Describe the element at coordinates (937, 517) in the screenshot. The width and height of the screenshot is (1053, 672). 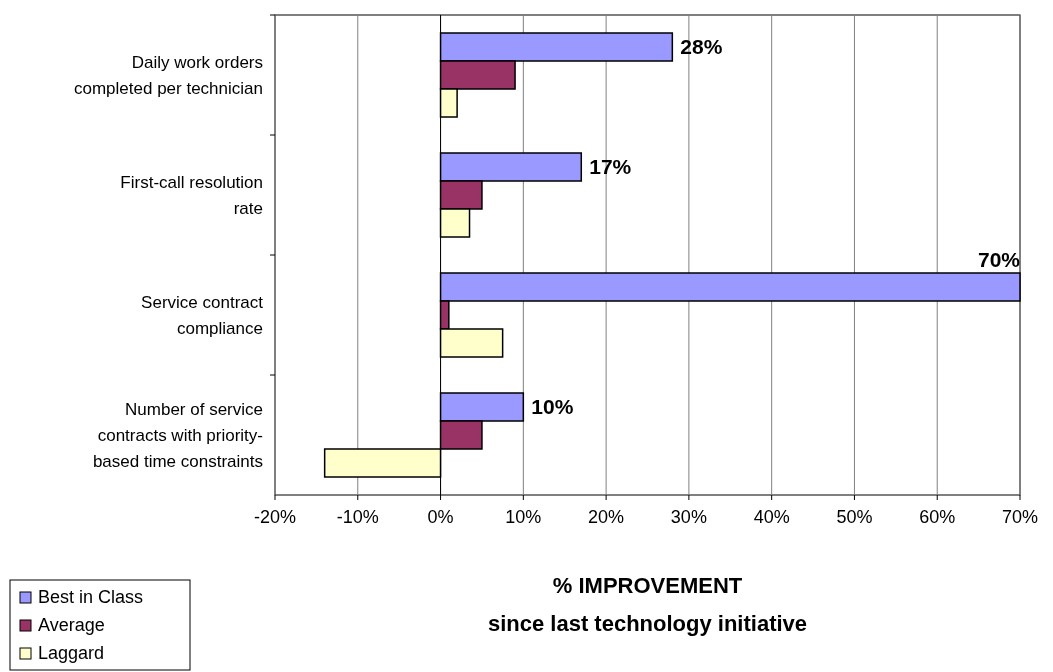
I see `x-tick-label: 60%` at that location.